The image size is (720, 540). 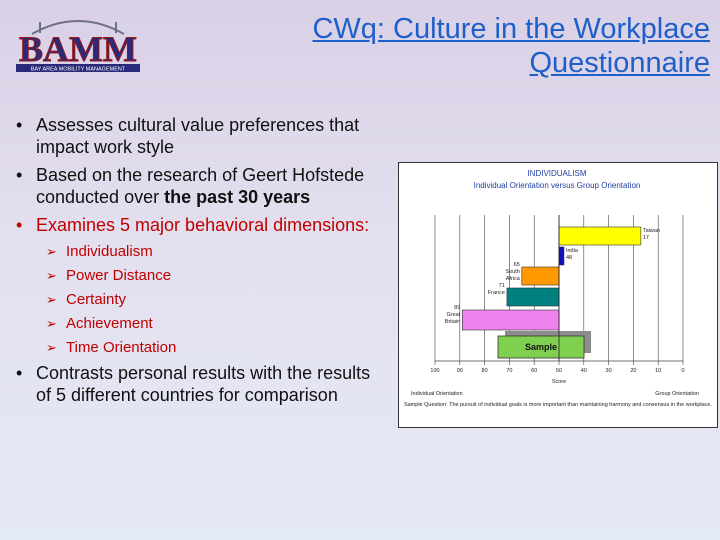 What do you see at coordinates (633, 371) in the screenshot?
I see `tick-label: 20` at bounding box center [633, 371].